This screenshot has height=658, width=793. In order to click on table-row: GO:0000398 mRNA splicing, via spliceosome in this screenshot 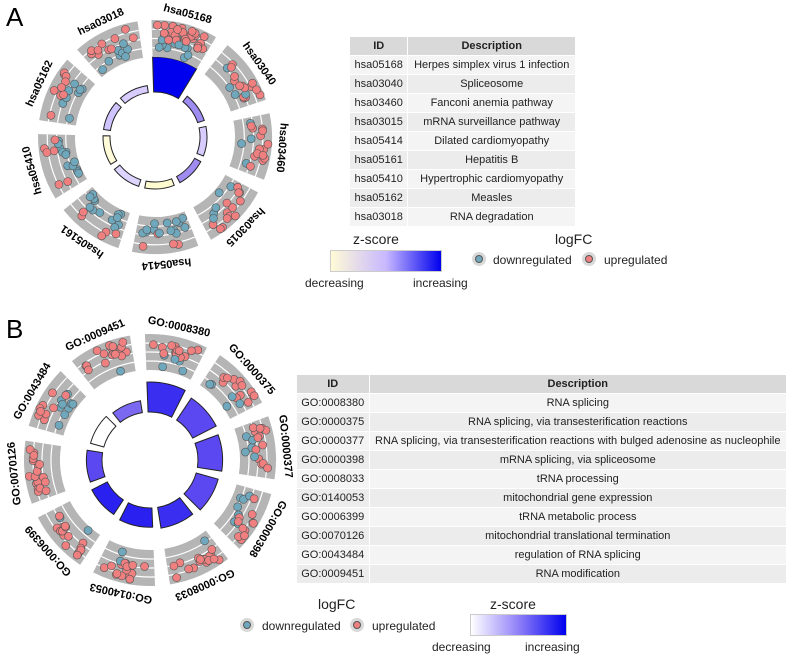, I will do `click(542, 460)`.